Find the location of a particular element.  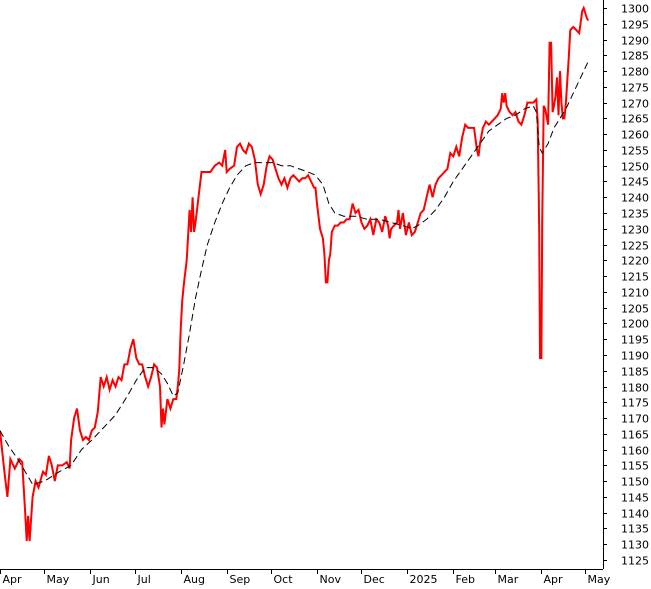

y-tick-label: 1260 is located at coordinates (635, 135).